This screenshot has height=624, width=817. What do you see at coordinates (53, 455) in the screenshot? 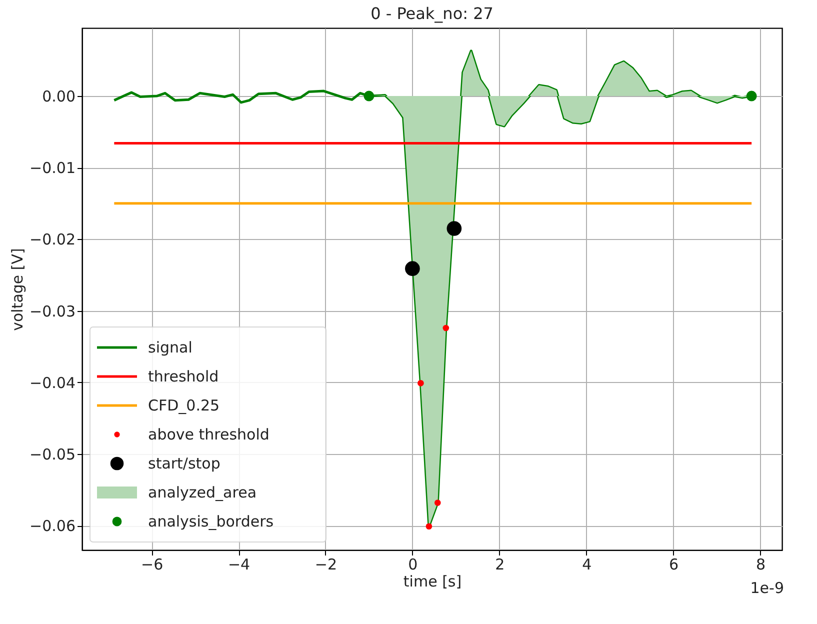
I see `y-tick-label: −0.05` at bounding box center [53, 455].